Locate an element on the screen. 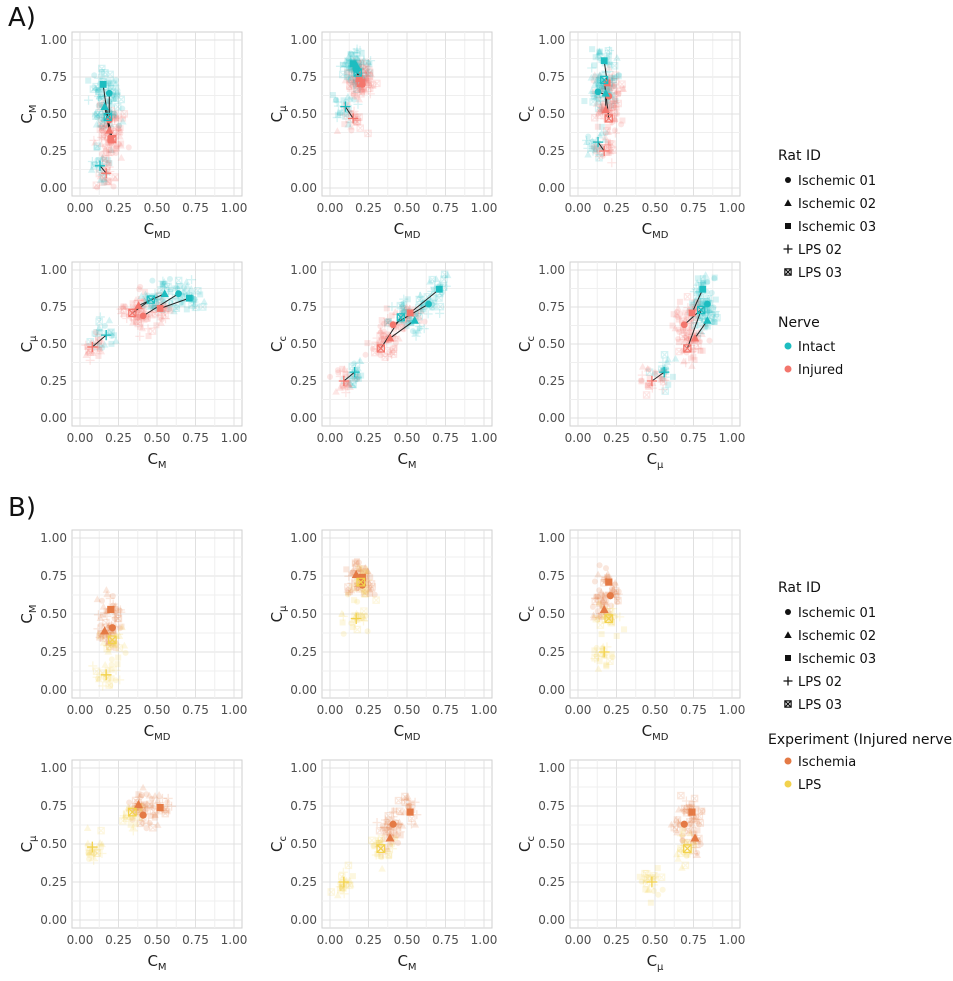 Image resolution: width=953 pixels, height=981 pixels. x-axis-label: CMD is located at coordinates (407, 732).